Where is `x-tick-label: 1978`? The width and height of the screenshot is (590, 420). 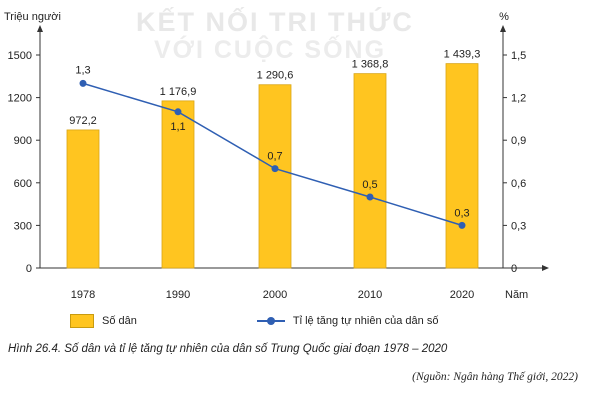
x-tick-label: 1978 is located at coordinates (83, 295).